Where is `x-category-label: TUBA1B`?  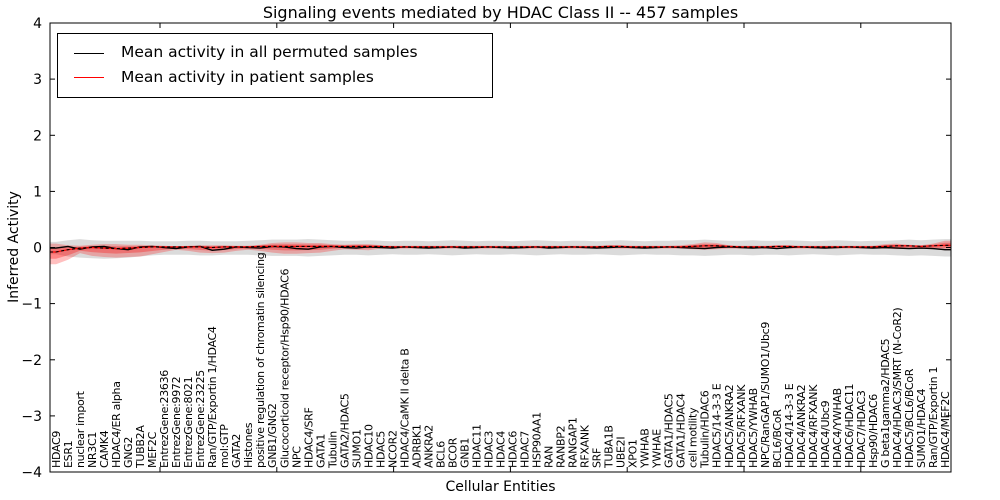 x-category-label: TUBA1B is located at coordinates (609, 447).